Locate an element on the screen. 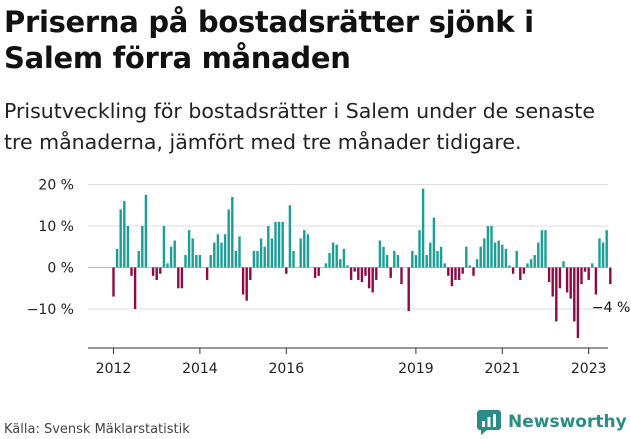 The width and height of the screenshot is (631, 439). x-tick-label: 2021 is located at coordinates (502, 369).